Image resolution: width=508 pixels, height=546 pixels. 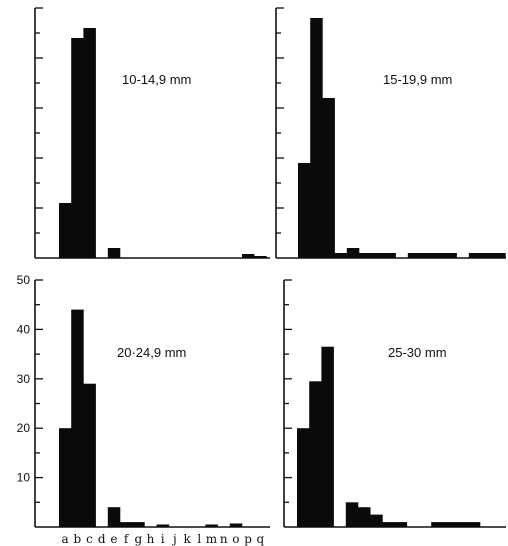 What do you see at coordinates (199, 539) in the screenshot?
I see `category-label-l: l` at bounding box center [199, 539].